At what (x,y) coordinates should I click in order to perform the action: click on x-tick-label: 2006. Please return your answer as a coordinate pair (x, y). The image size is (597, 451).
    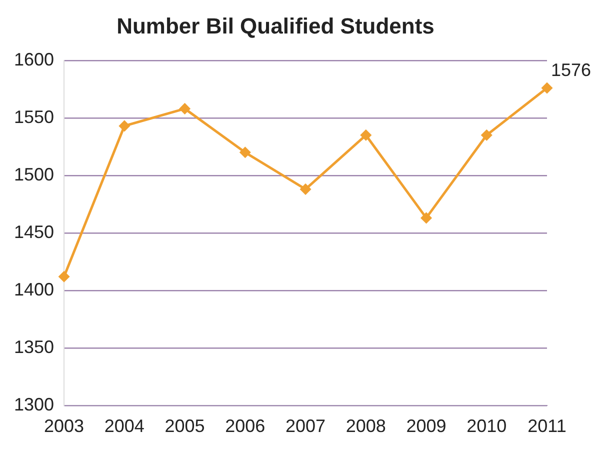
    Looking at the image, I should click on (245, 426).